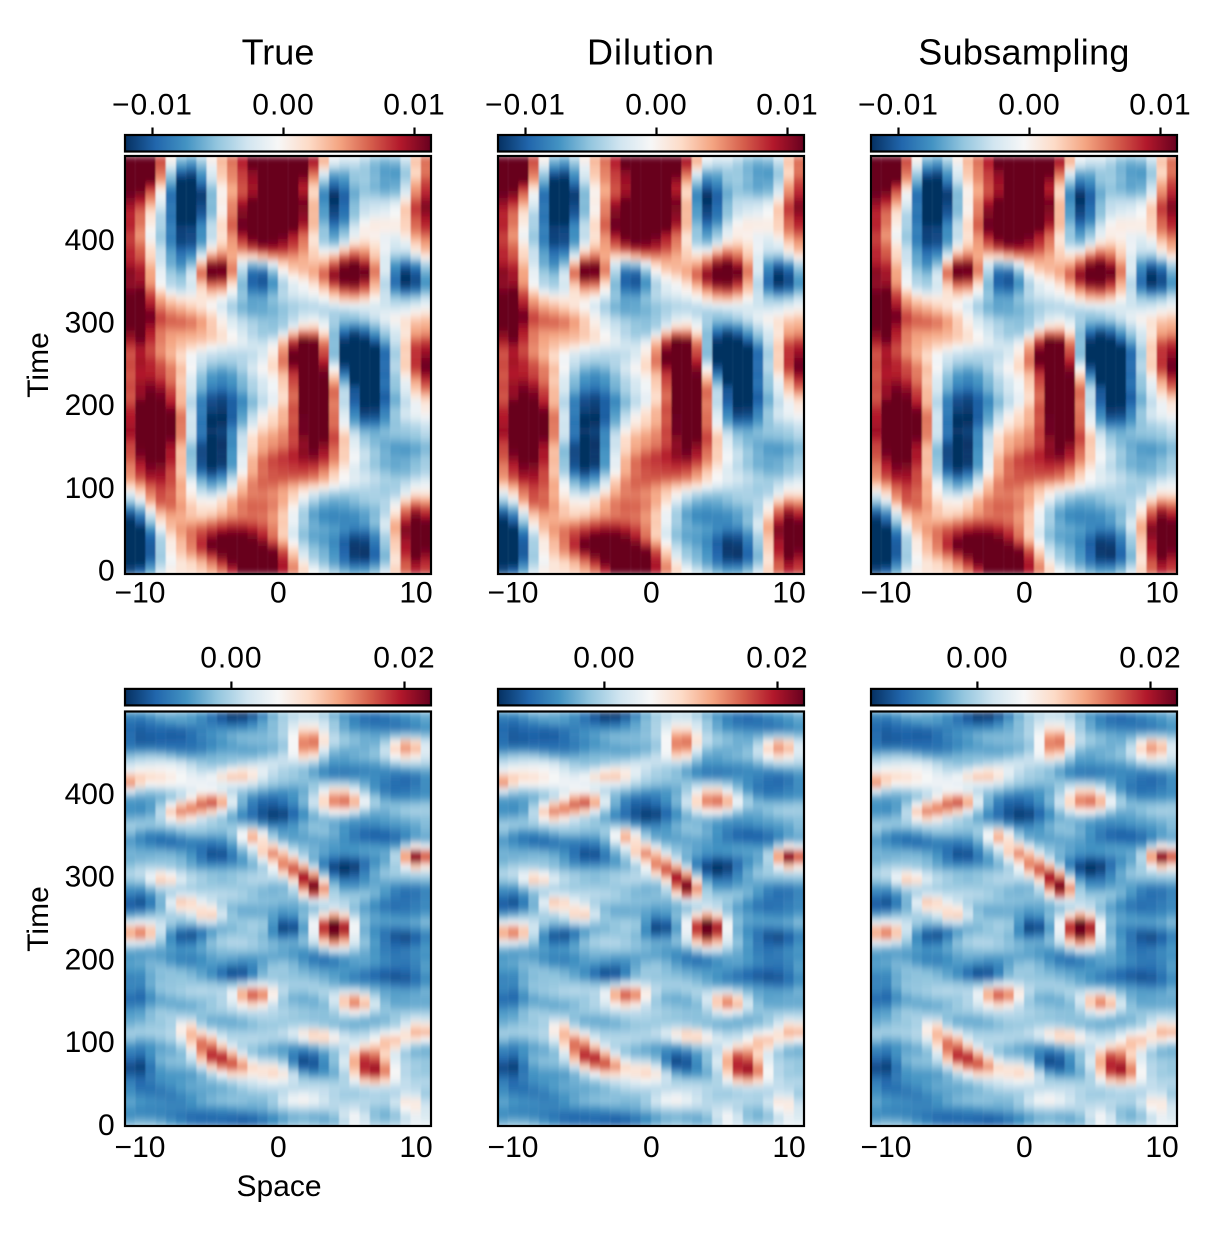 The height and width of the screenshot is (1233, 1228). What do you see at coordinates (651, 52) in the screenshot?
I see `svg-text: Dilution` at bounding box center [651, 52].